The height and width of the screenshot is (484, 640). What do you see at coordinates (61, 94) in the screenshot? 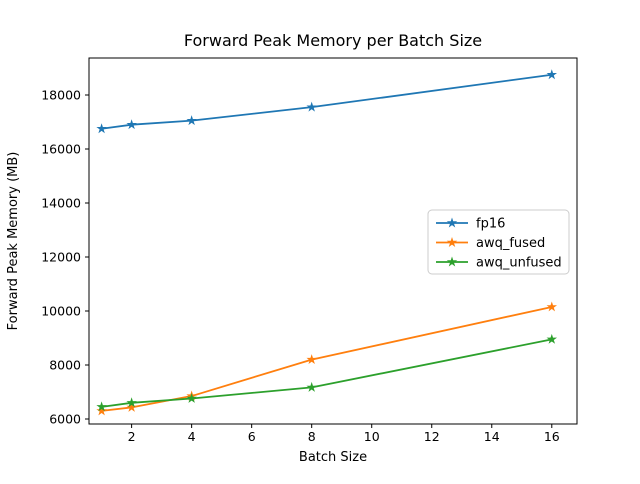
I see `y-tick-label: 18000` at bounding box center [61, 94].